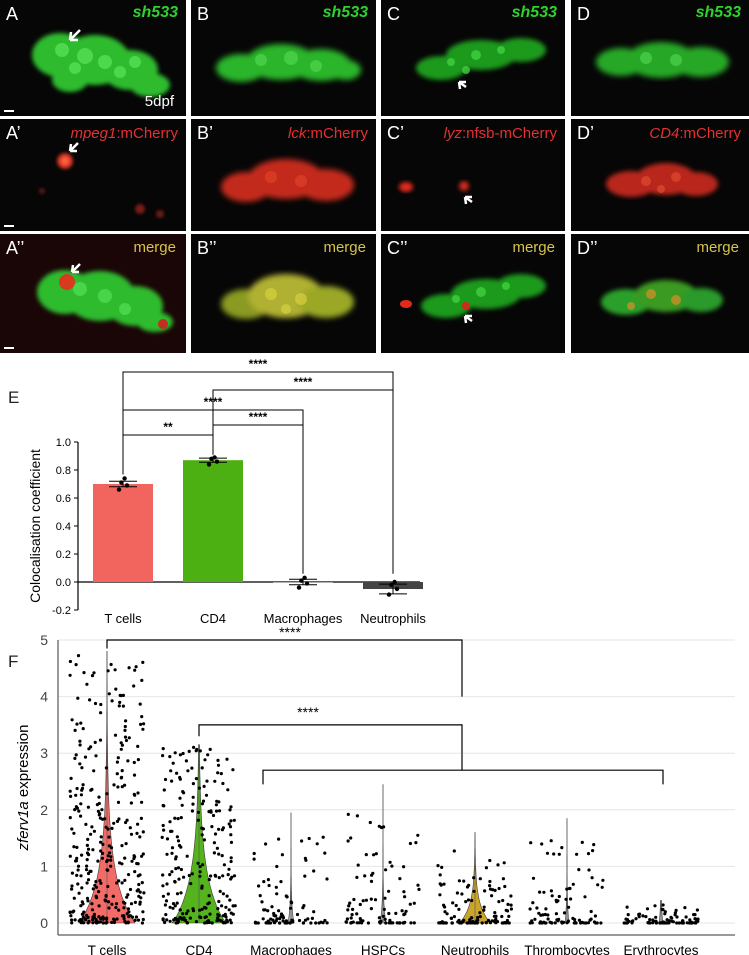 Image resolution: width=749 pixels, height=955 pixels. I want to click on y-tick-label: 2, so click(44, 810).